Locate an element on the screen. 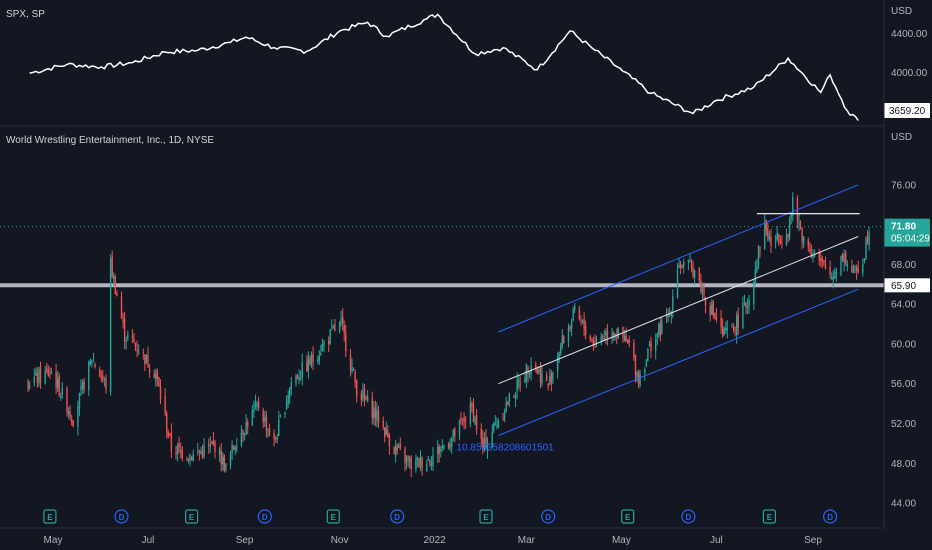 This screenshot has height=550, width=932. channel-upper-line is located at coordinates (678, 258).